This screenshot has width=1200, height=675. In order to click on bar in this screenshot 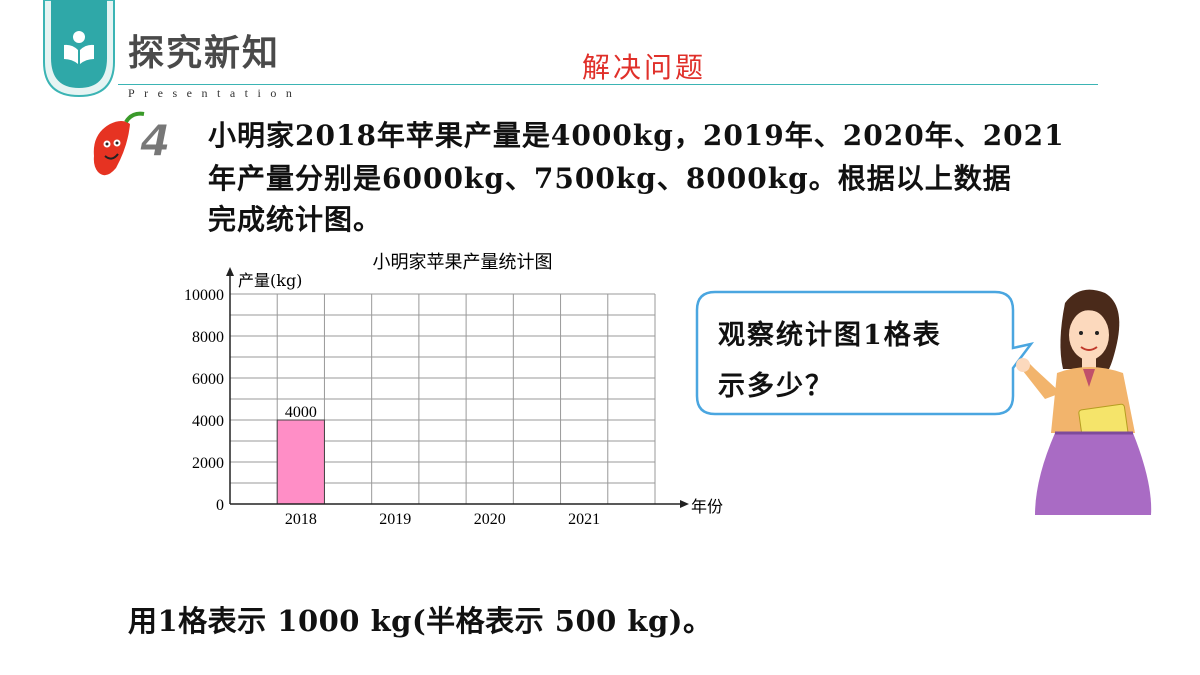, I will do `click(300, 462)`.